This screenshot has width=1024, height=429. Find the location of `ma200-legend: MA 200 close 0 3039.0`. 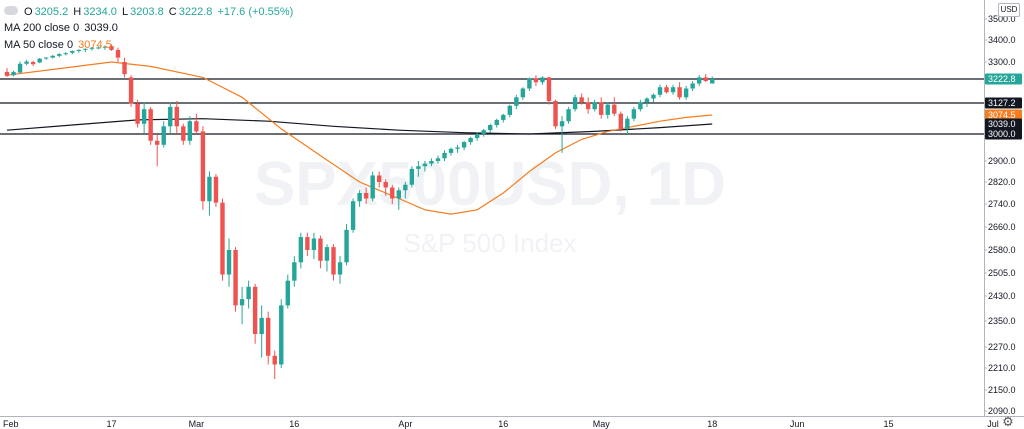

ma200-legend: MA 200 close 0 3039.0 is located at coordinates (62, 28).